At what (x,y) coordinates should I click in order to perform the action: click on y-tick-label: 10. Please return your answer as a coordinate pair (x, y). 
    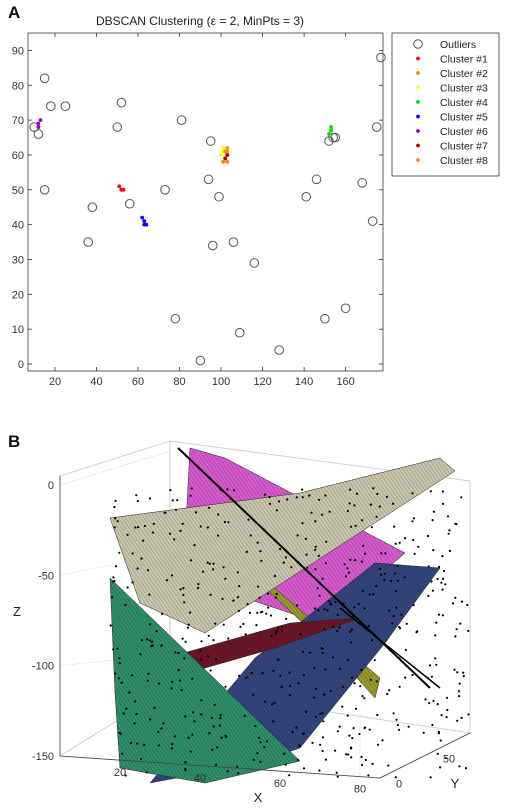
    Looking at the image, I should click on (18, 330).